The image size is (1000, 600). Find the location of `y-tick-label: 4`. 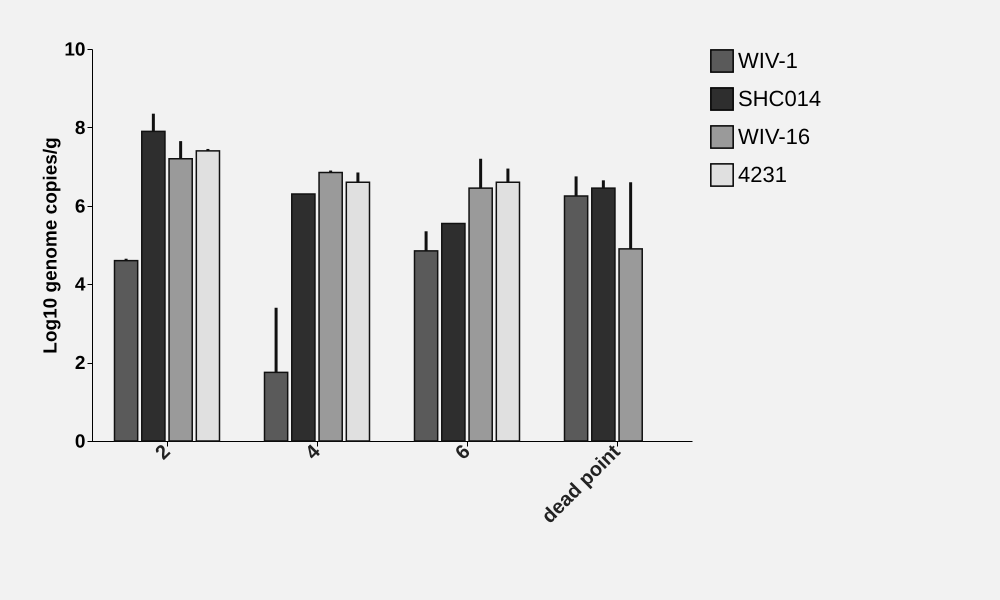

y-tick-label: 4 is located at coordinates (80, 285).